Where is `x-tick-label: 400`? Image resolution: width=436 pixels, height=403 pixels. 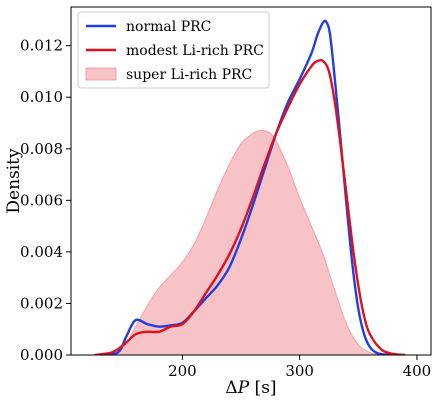 x-tick-label: 400 is located at coordinates (417, 371).